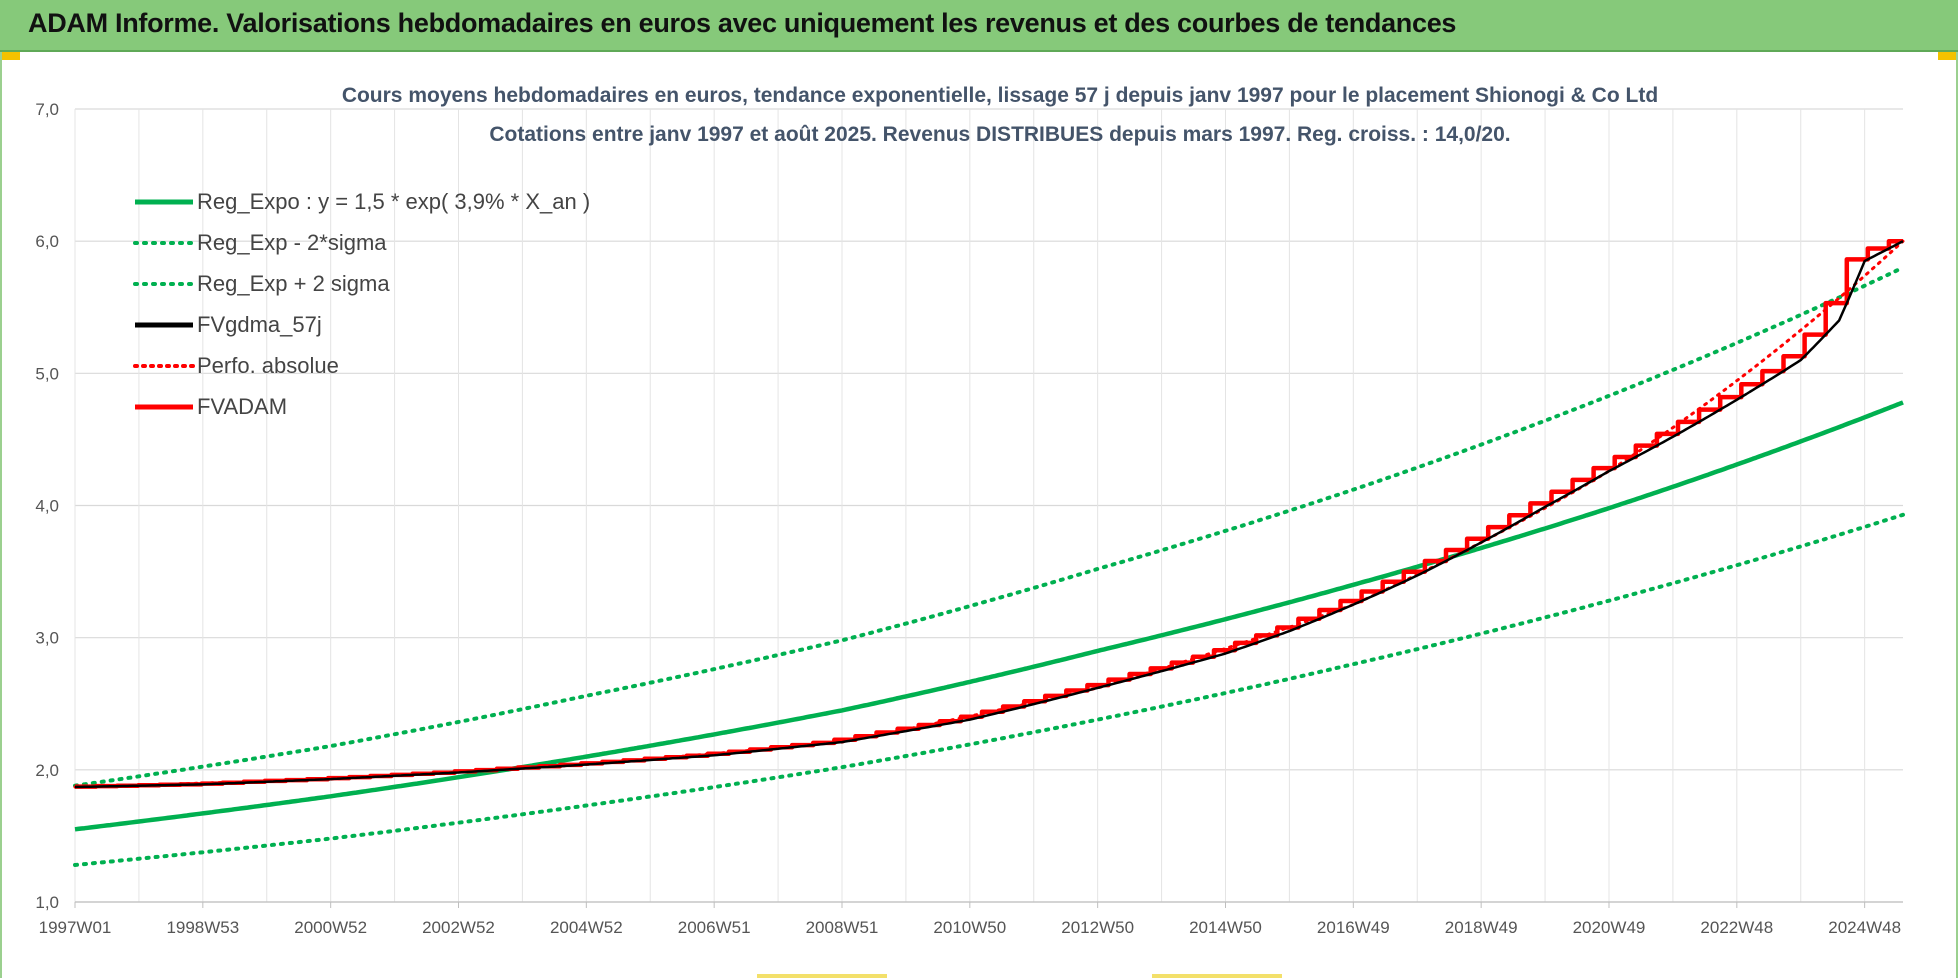  What do you see at coordinates (47, 373) in the screenshot?
I see `y-tick-label: 5,0` at bounding box center [47, 373].